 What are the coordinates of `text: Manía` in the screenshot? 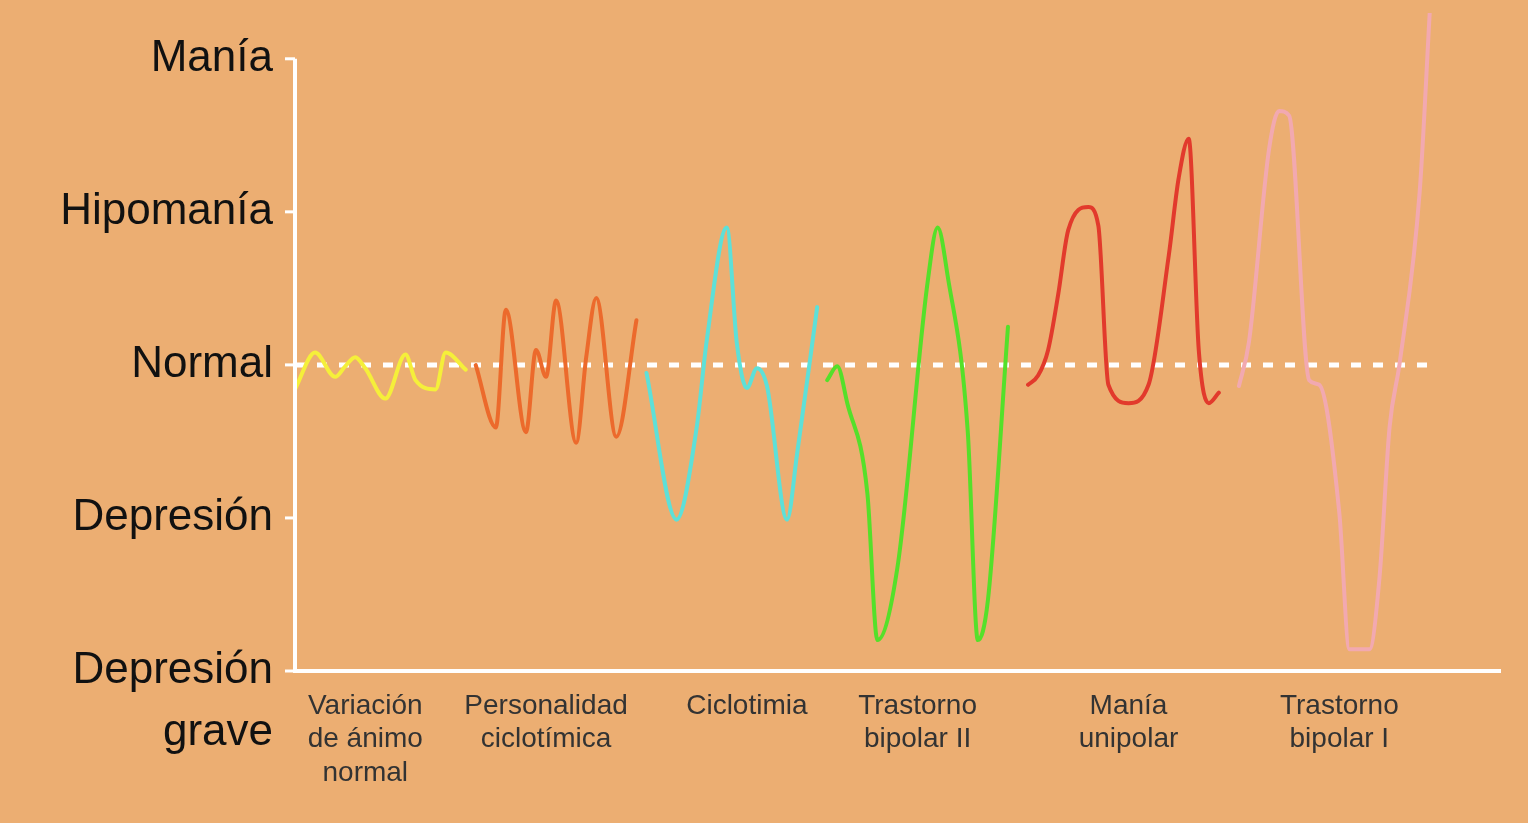 It's located at (212, 55).